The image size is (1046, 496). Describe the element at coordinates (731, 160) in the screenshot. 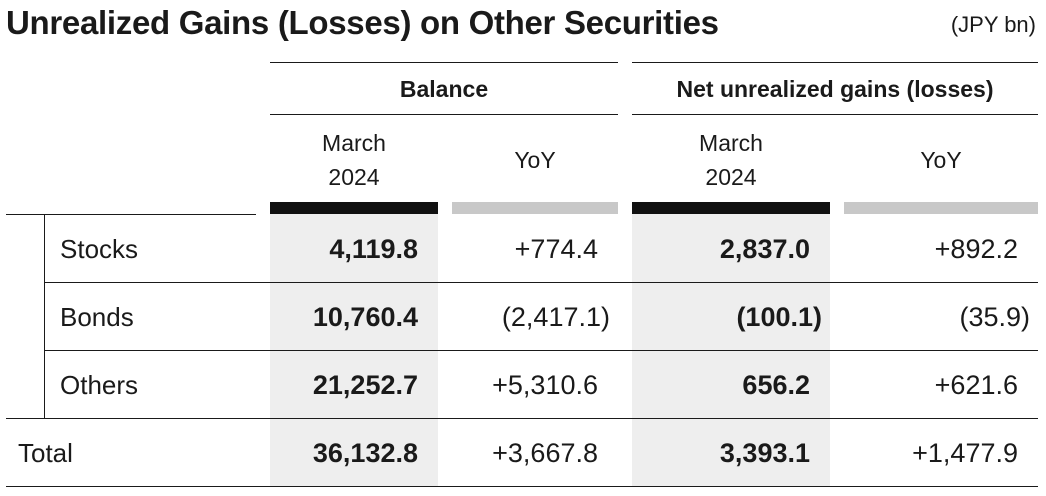

I see `subheader-net-march-2024: March 2024` at that location.